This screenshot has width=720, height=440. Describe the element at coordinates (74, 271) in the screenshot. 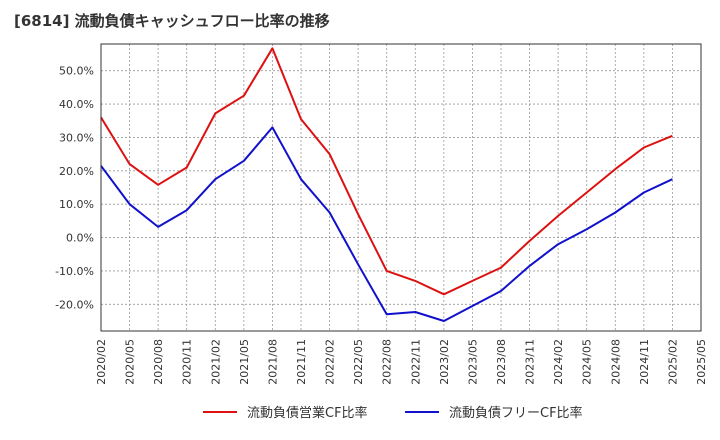

I see `y-tick-label: -10.0%` at that location.